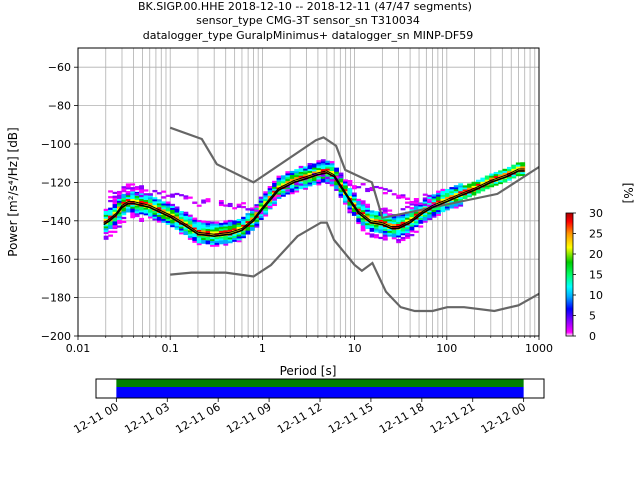 The image size is (640, 480). Describe the element at coordinates (56, 336) in the screenshot. I see `y-tick-label: −200` at that location.